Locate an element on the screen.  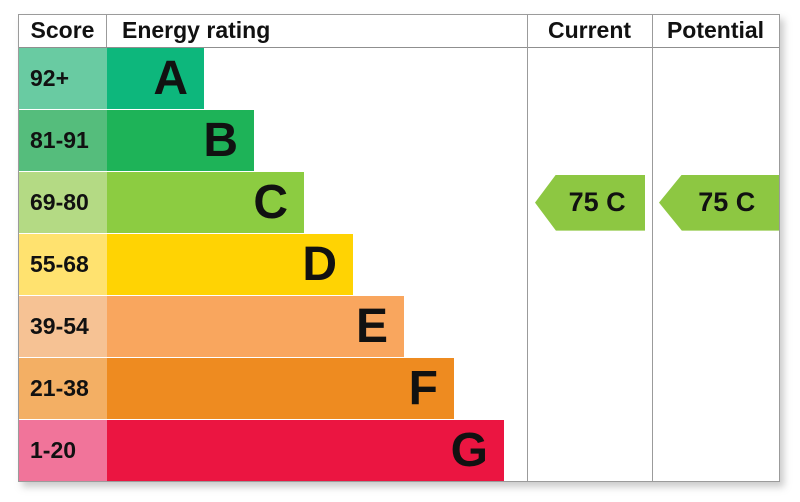
rating-bar-E: E is located at coordinates (255, 326).